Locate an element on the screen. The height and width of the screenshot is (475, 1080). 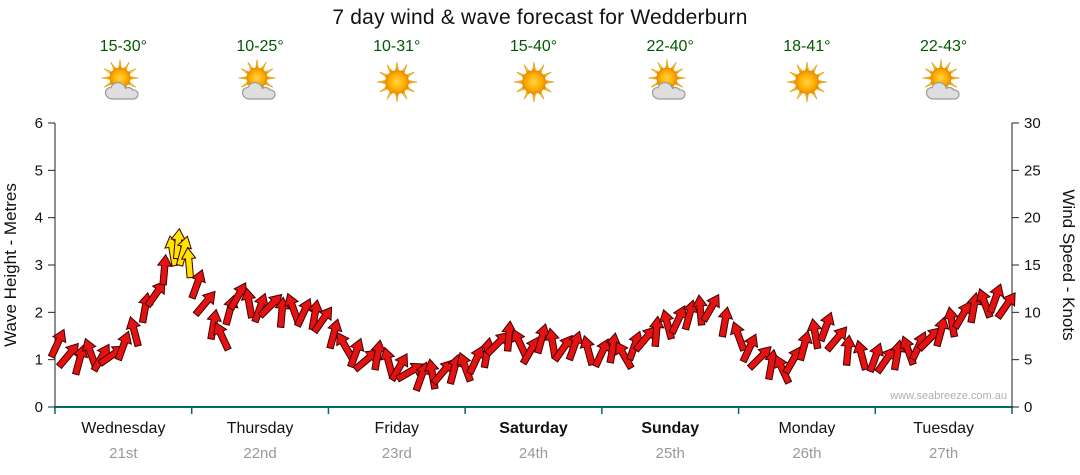
left-axis-tick-label: 4 is located at coordinates (39, 218).